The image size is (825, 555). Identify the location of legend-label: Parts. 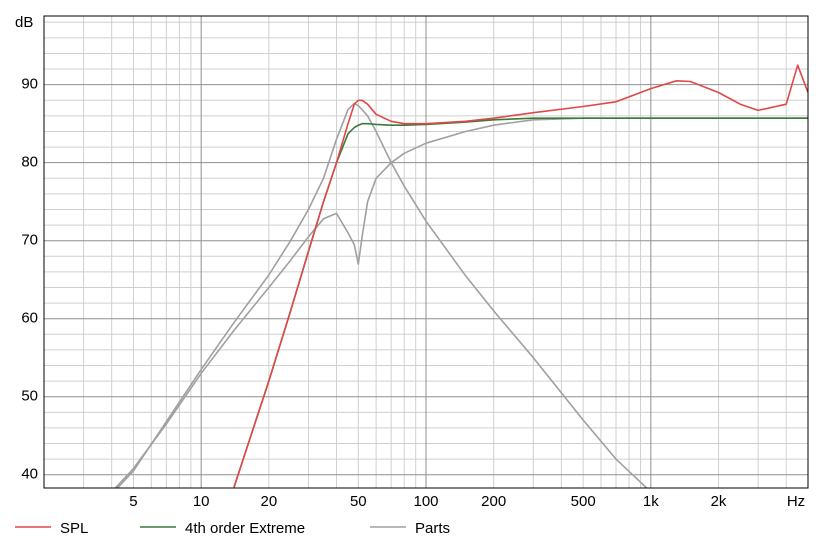
(432, 528).